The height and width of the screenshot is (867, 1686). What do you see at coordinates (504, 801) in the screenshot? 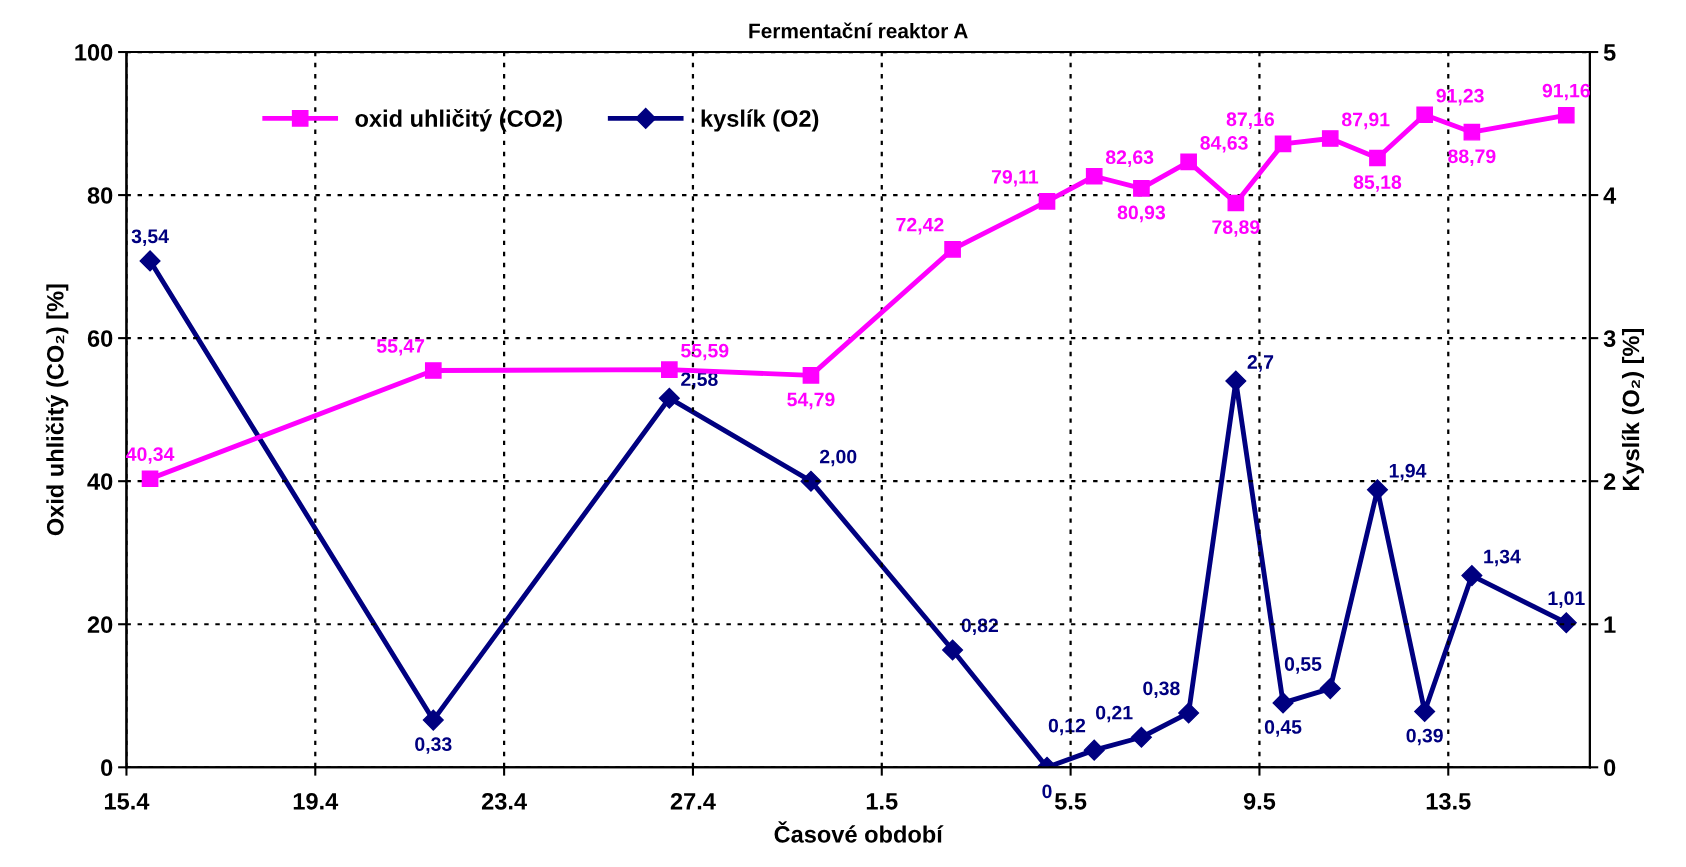
I see `x-tick-label: 23.4` at bounding box center [504, 801].